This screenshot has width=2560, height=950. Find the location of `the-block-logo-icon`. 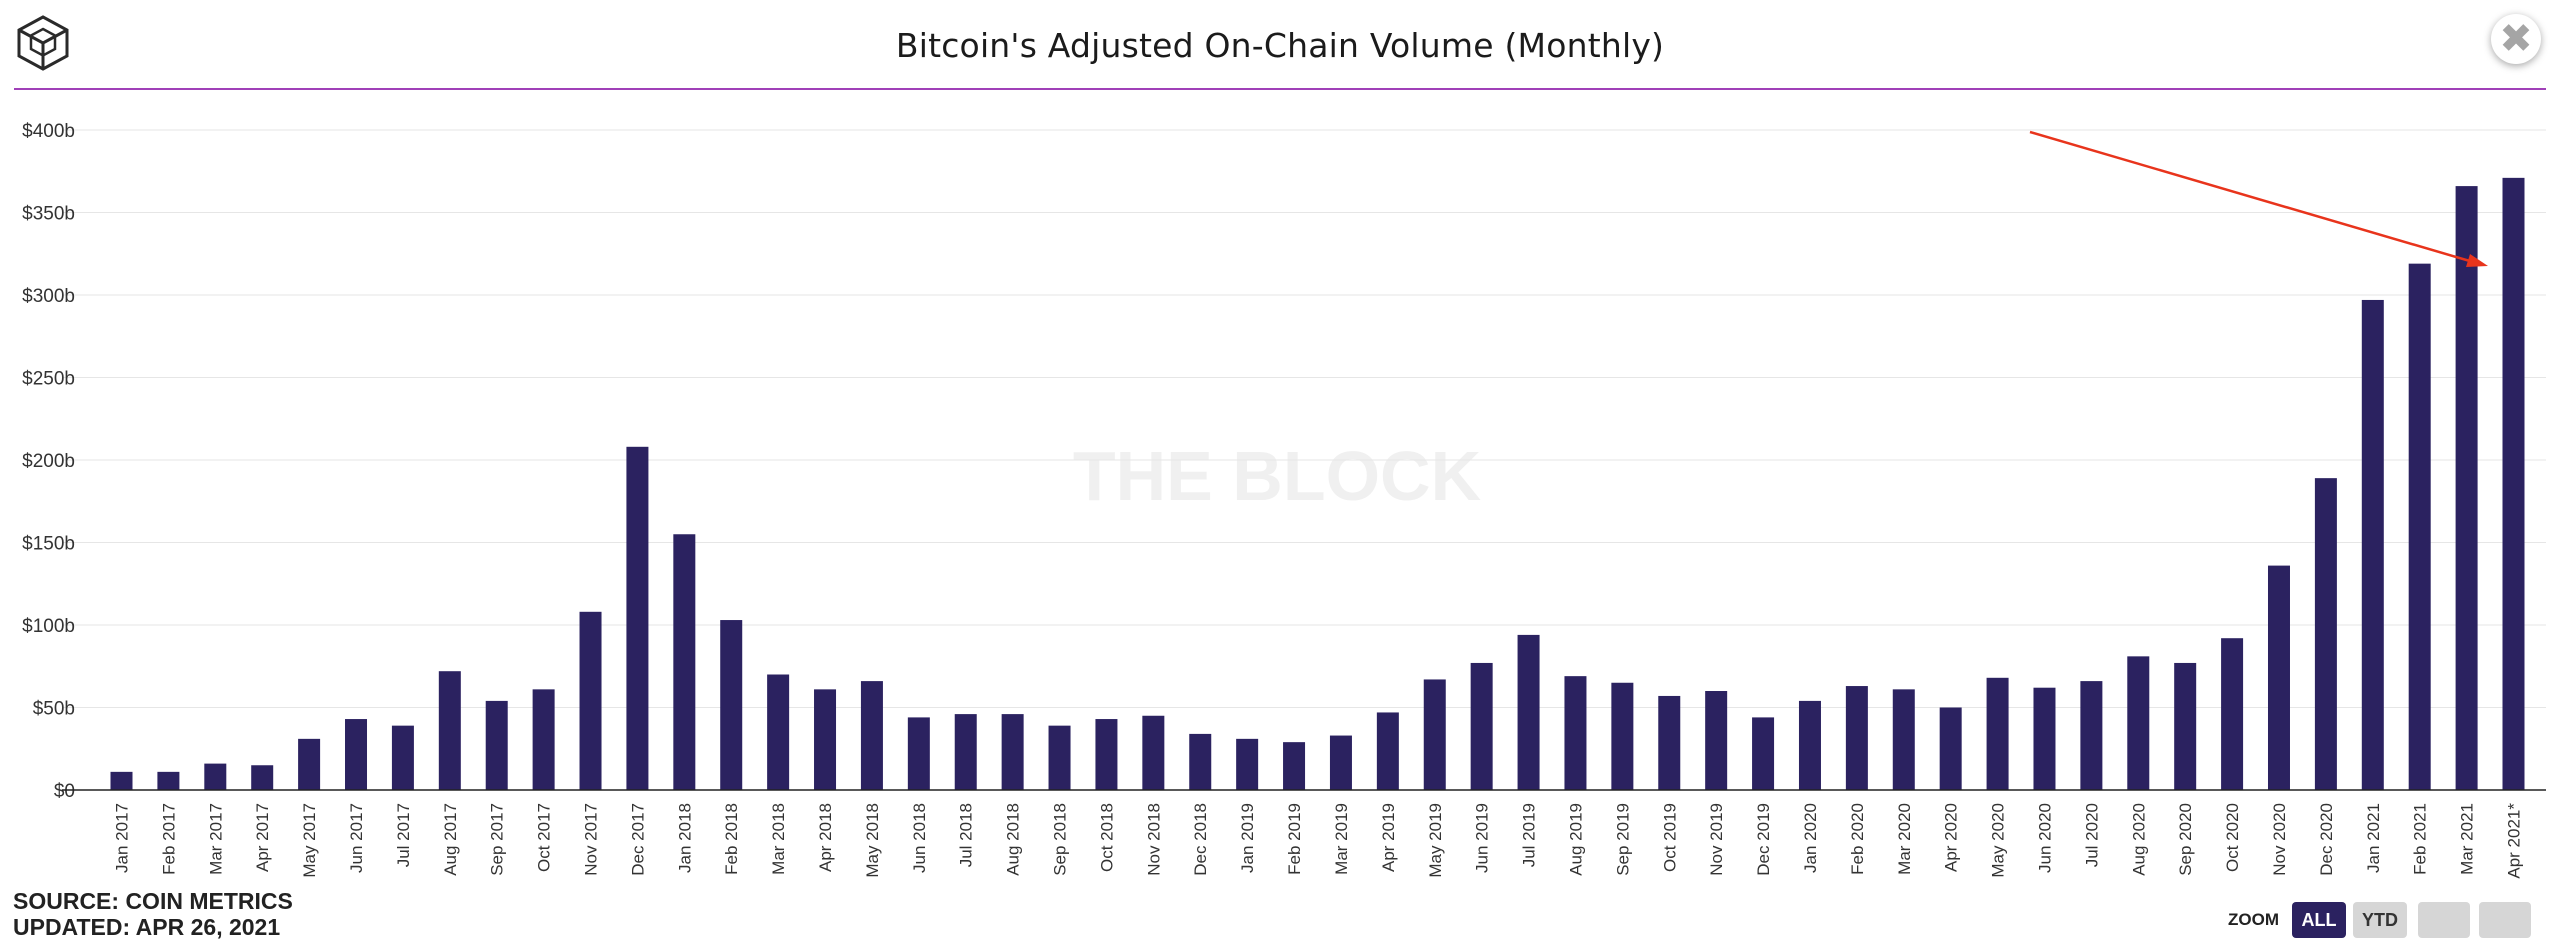

the-block-logo-icon is located at coordinates (43, 43).